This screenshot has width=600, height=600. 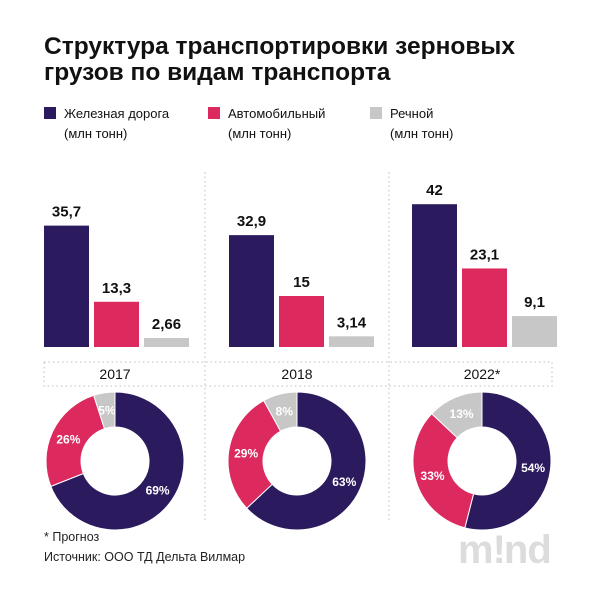 I want to click on footnote: * Прогноз, so click(x=72, y=537).